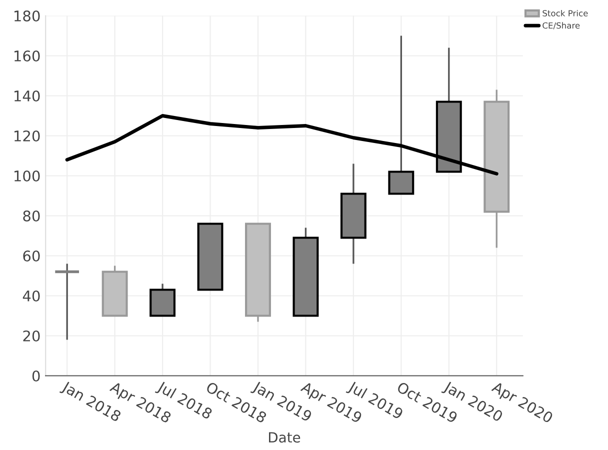  Describe the element at coordinates (27, 16) in the screenshot. I see `y-tick-label: 180` at that location.